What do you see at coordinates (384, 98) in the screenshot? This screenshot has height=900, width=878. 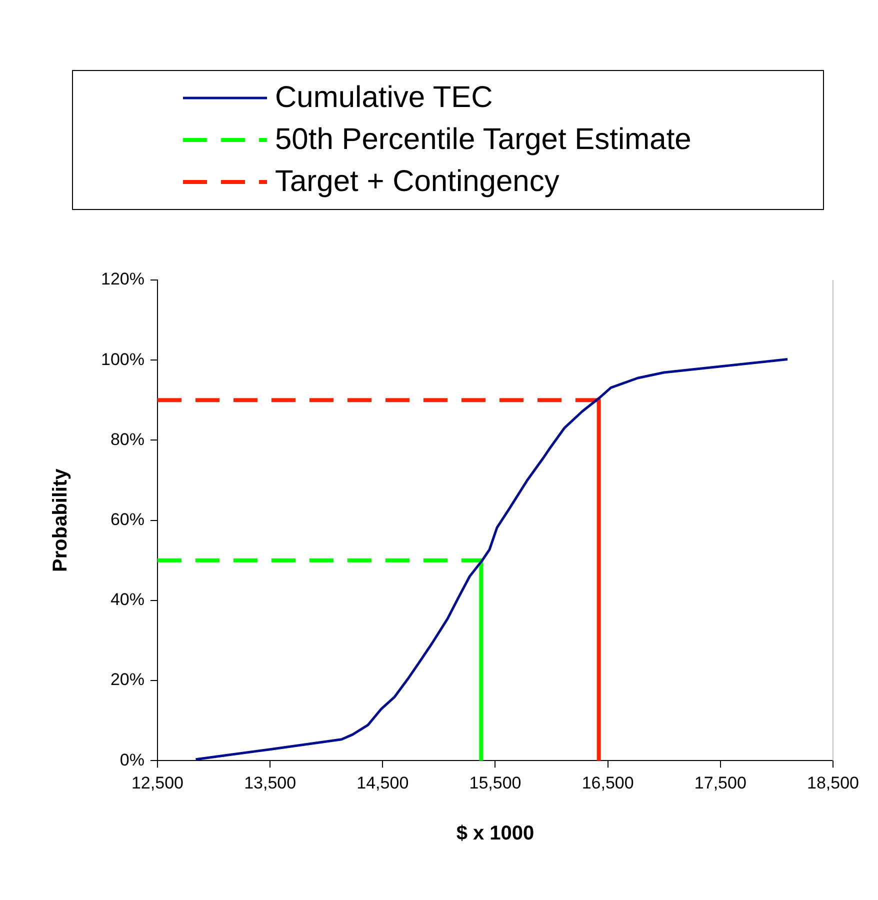 I see `legend-label: Cumulative TEC` at bounding box center [384, 98].